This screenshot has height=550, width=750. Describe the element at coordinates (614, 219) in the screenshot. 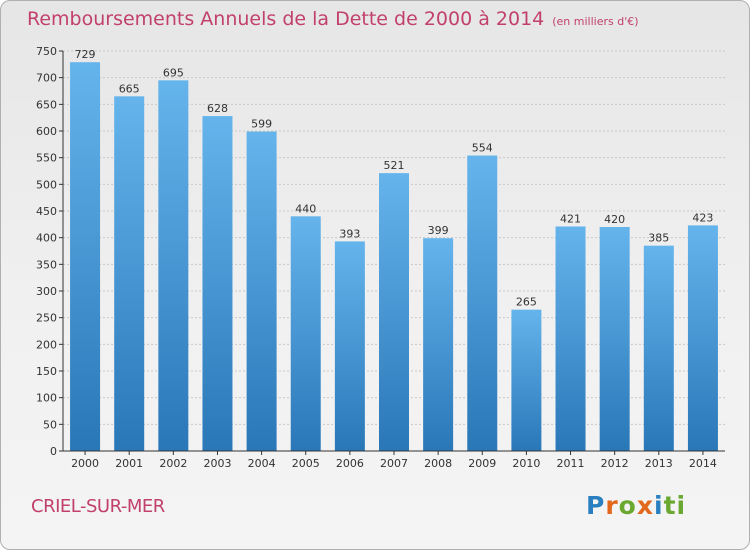

I see `data-label: 420` at that location.